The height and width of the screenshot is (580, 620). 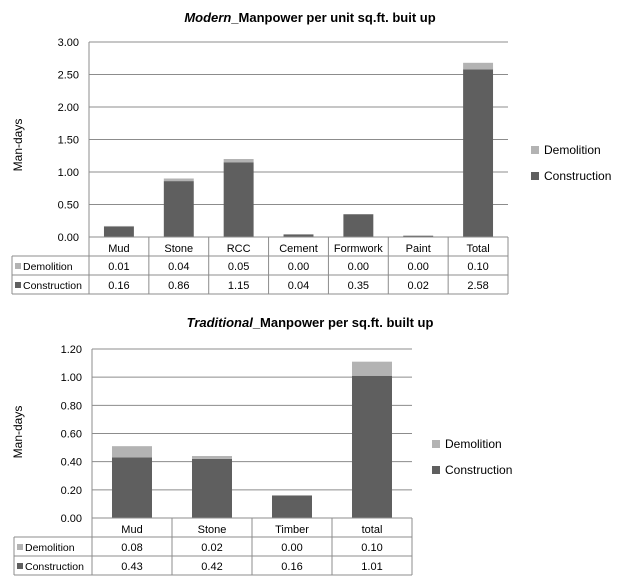 What do you see at coordinates (436, 444) in the screenshot?
I see `chart2-legend-swatch-demolition` at bounding box center [436, 444].